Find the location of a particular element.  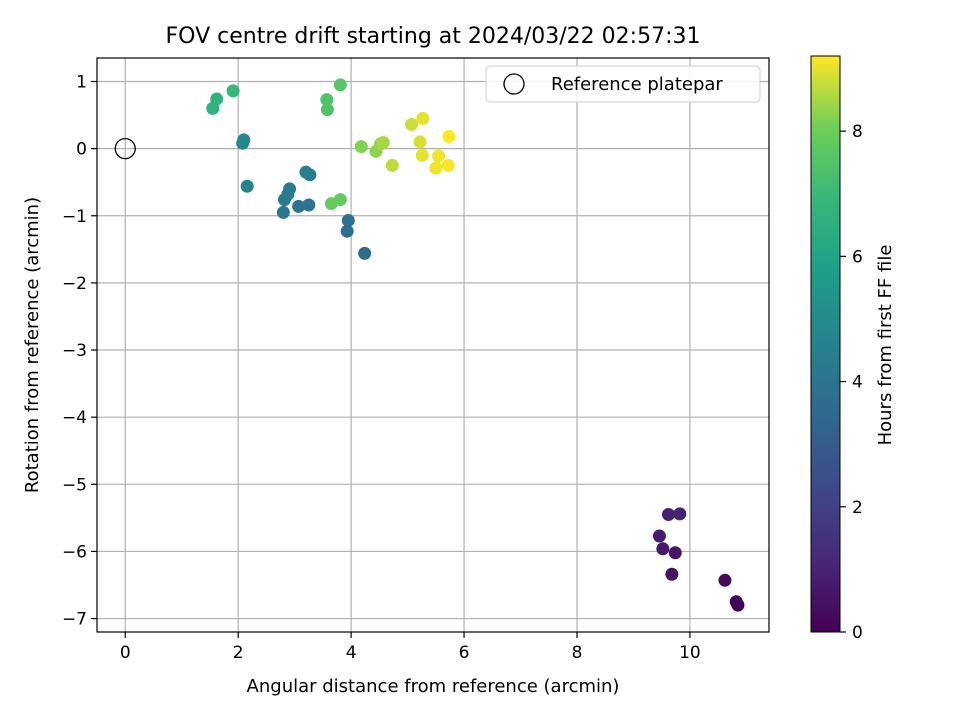

colorbar-tick-label: 4 is located at coordinates (857, 383).